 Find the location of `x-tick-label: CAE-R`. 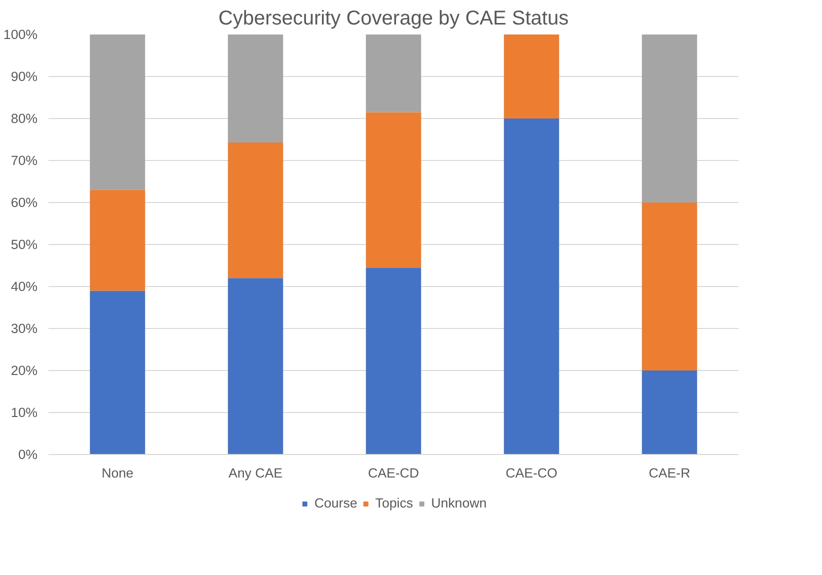

x-tick-label: CAE-R is located at coordinates (669, 473).